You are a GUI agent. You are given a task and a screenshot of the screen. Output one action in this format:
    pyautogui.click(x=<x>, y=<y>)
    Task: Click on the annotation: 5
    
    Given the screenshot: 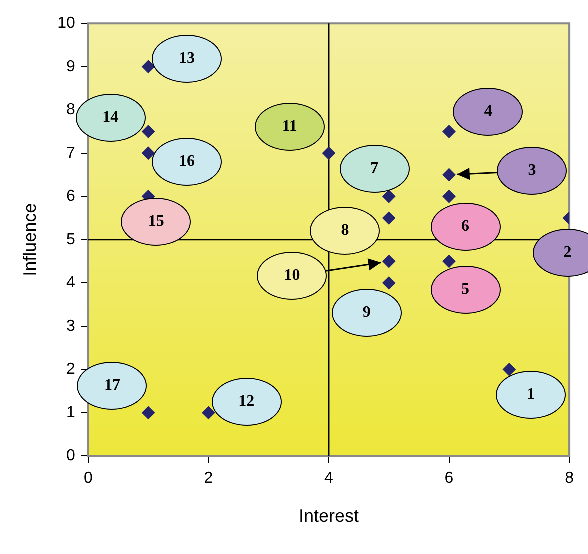 What is the action you would take?
    pyautogui.click(x=466, y=290)
    